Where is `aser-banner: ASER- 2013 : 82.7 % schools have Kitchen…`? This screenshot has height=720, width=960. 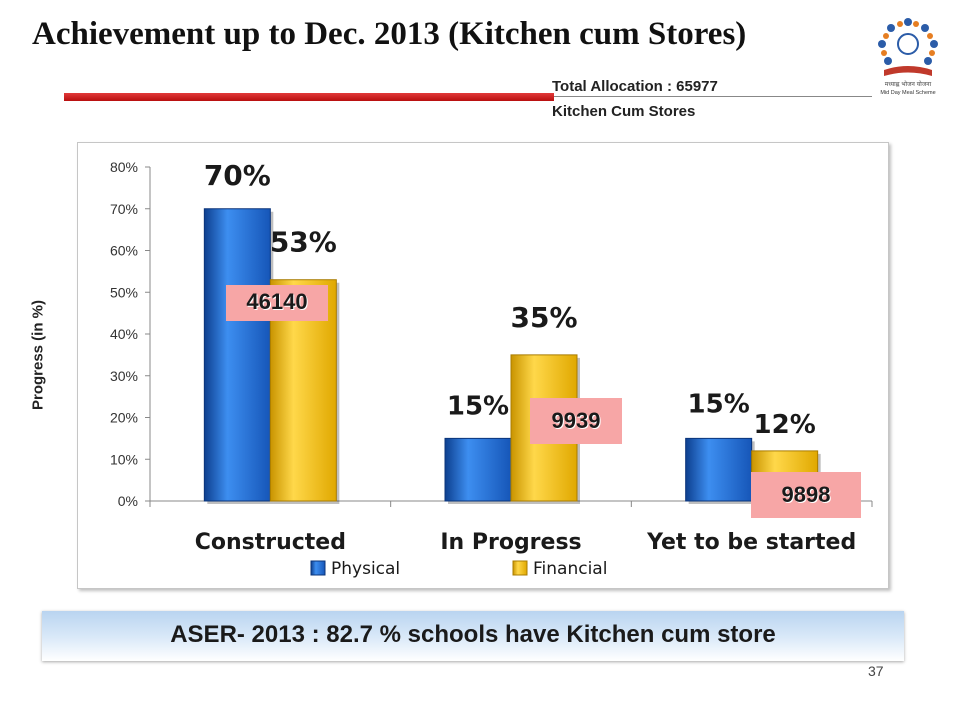 aser-banner: ASER- 2013 : 82.7 % schools have Kitchen… is located at coordinates (473, 636).